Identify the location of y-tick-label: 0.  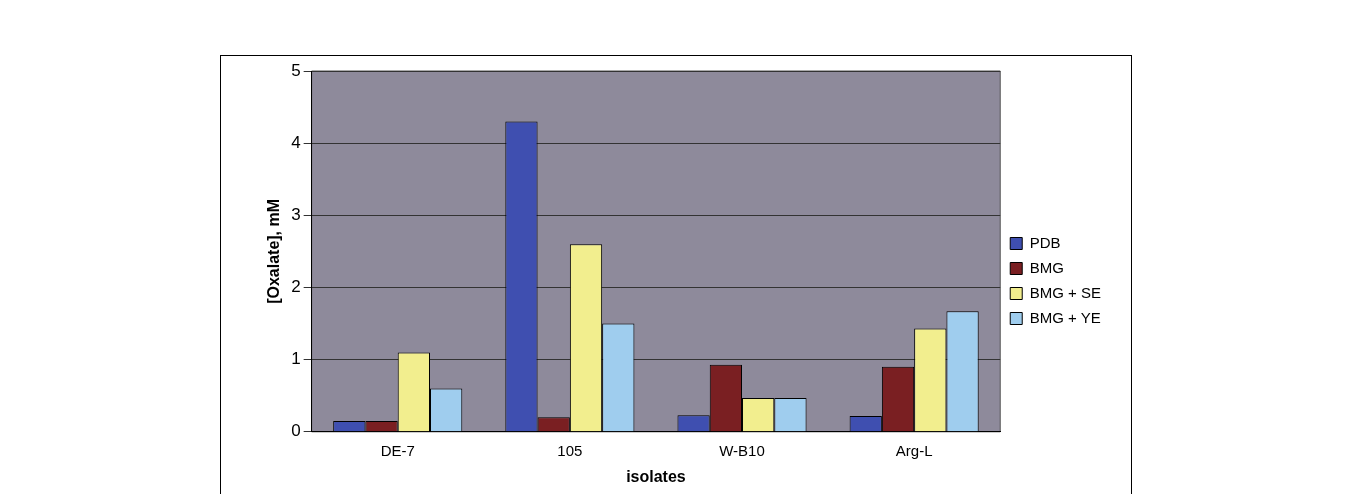
(296, 431).